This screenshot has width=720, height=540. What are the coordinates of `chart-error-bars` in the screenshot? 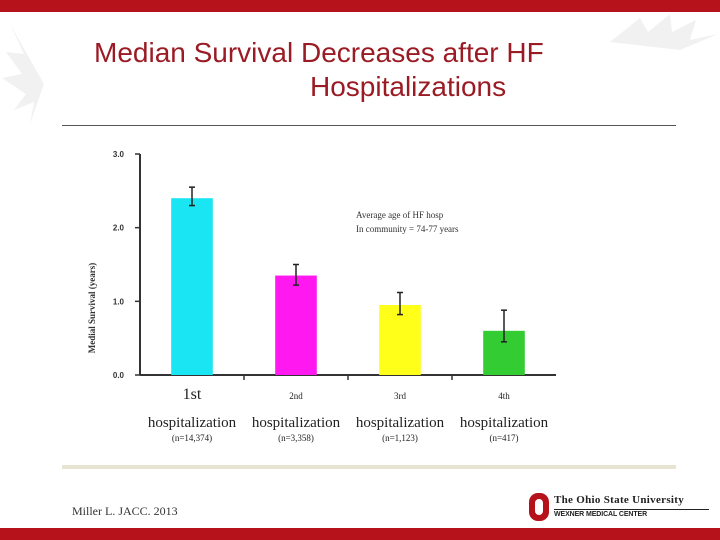 It's located at (348, 264).